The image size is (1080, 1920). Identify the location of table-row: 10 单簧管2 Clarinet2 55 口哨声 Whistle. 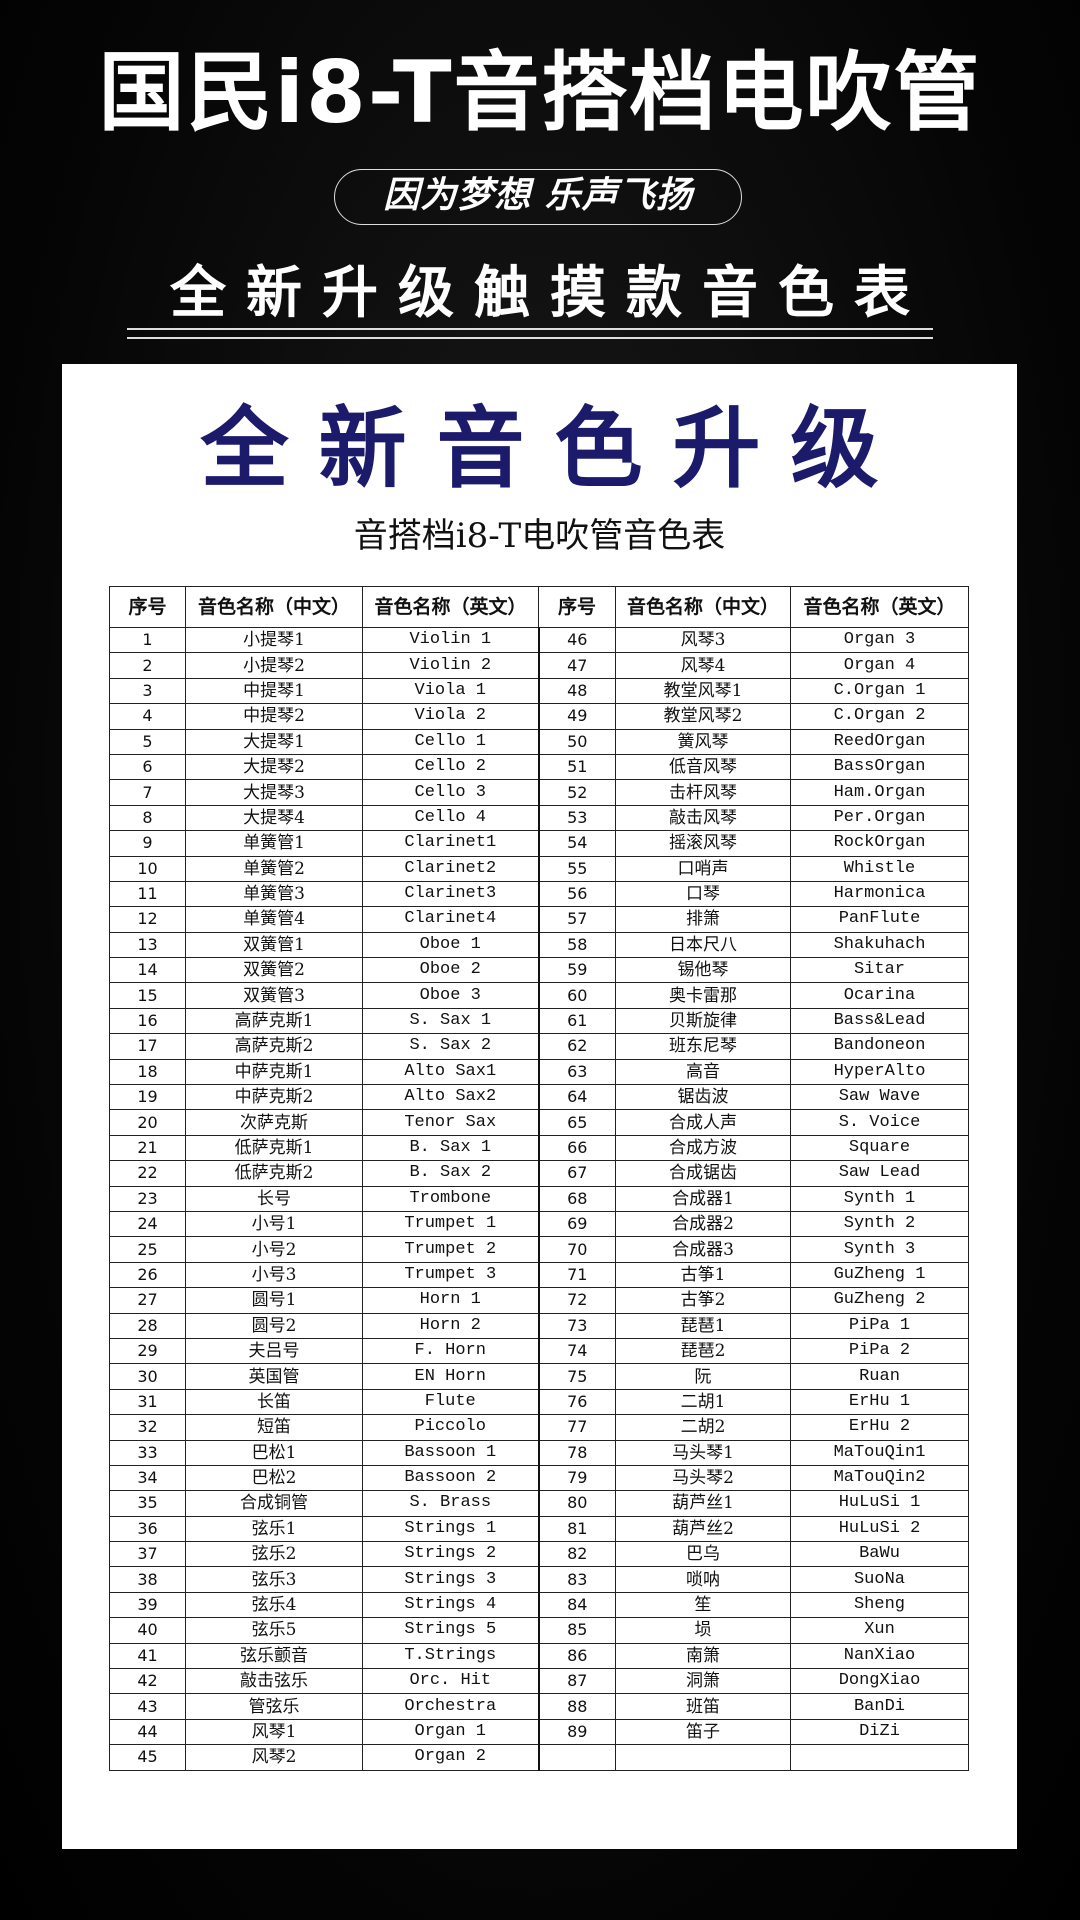
(539, 868).